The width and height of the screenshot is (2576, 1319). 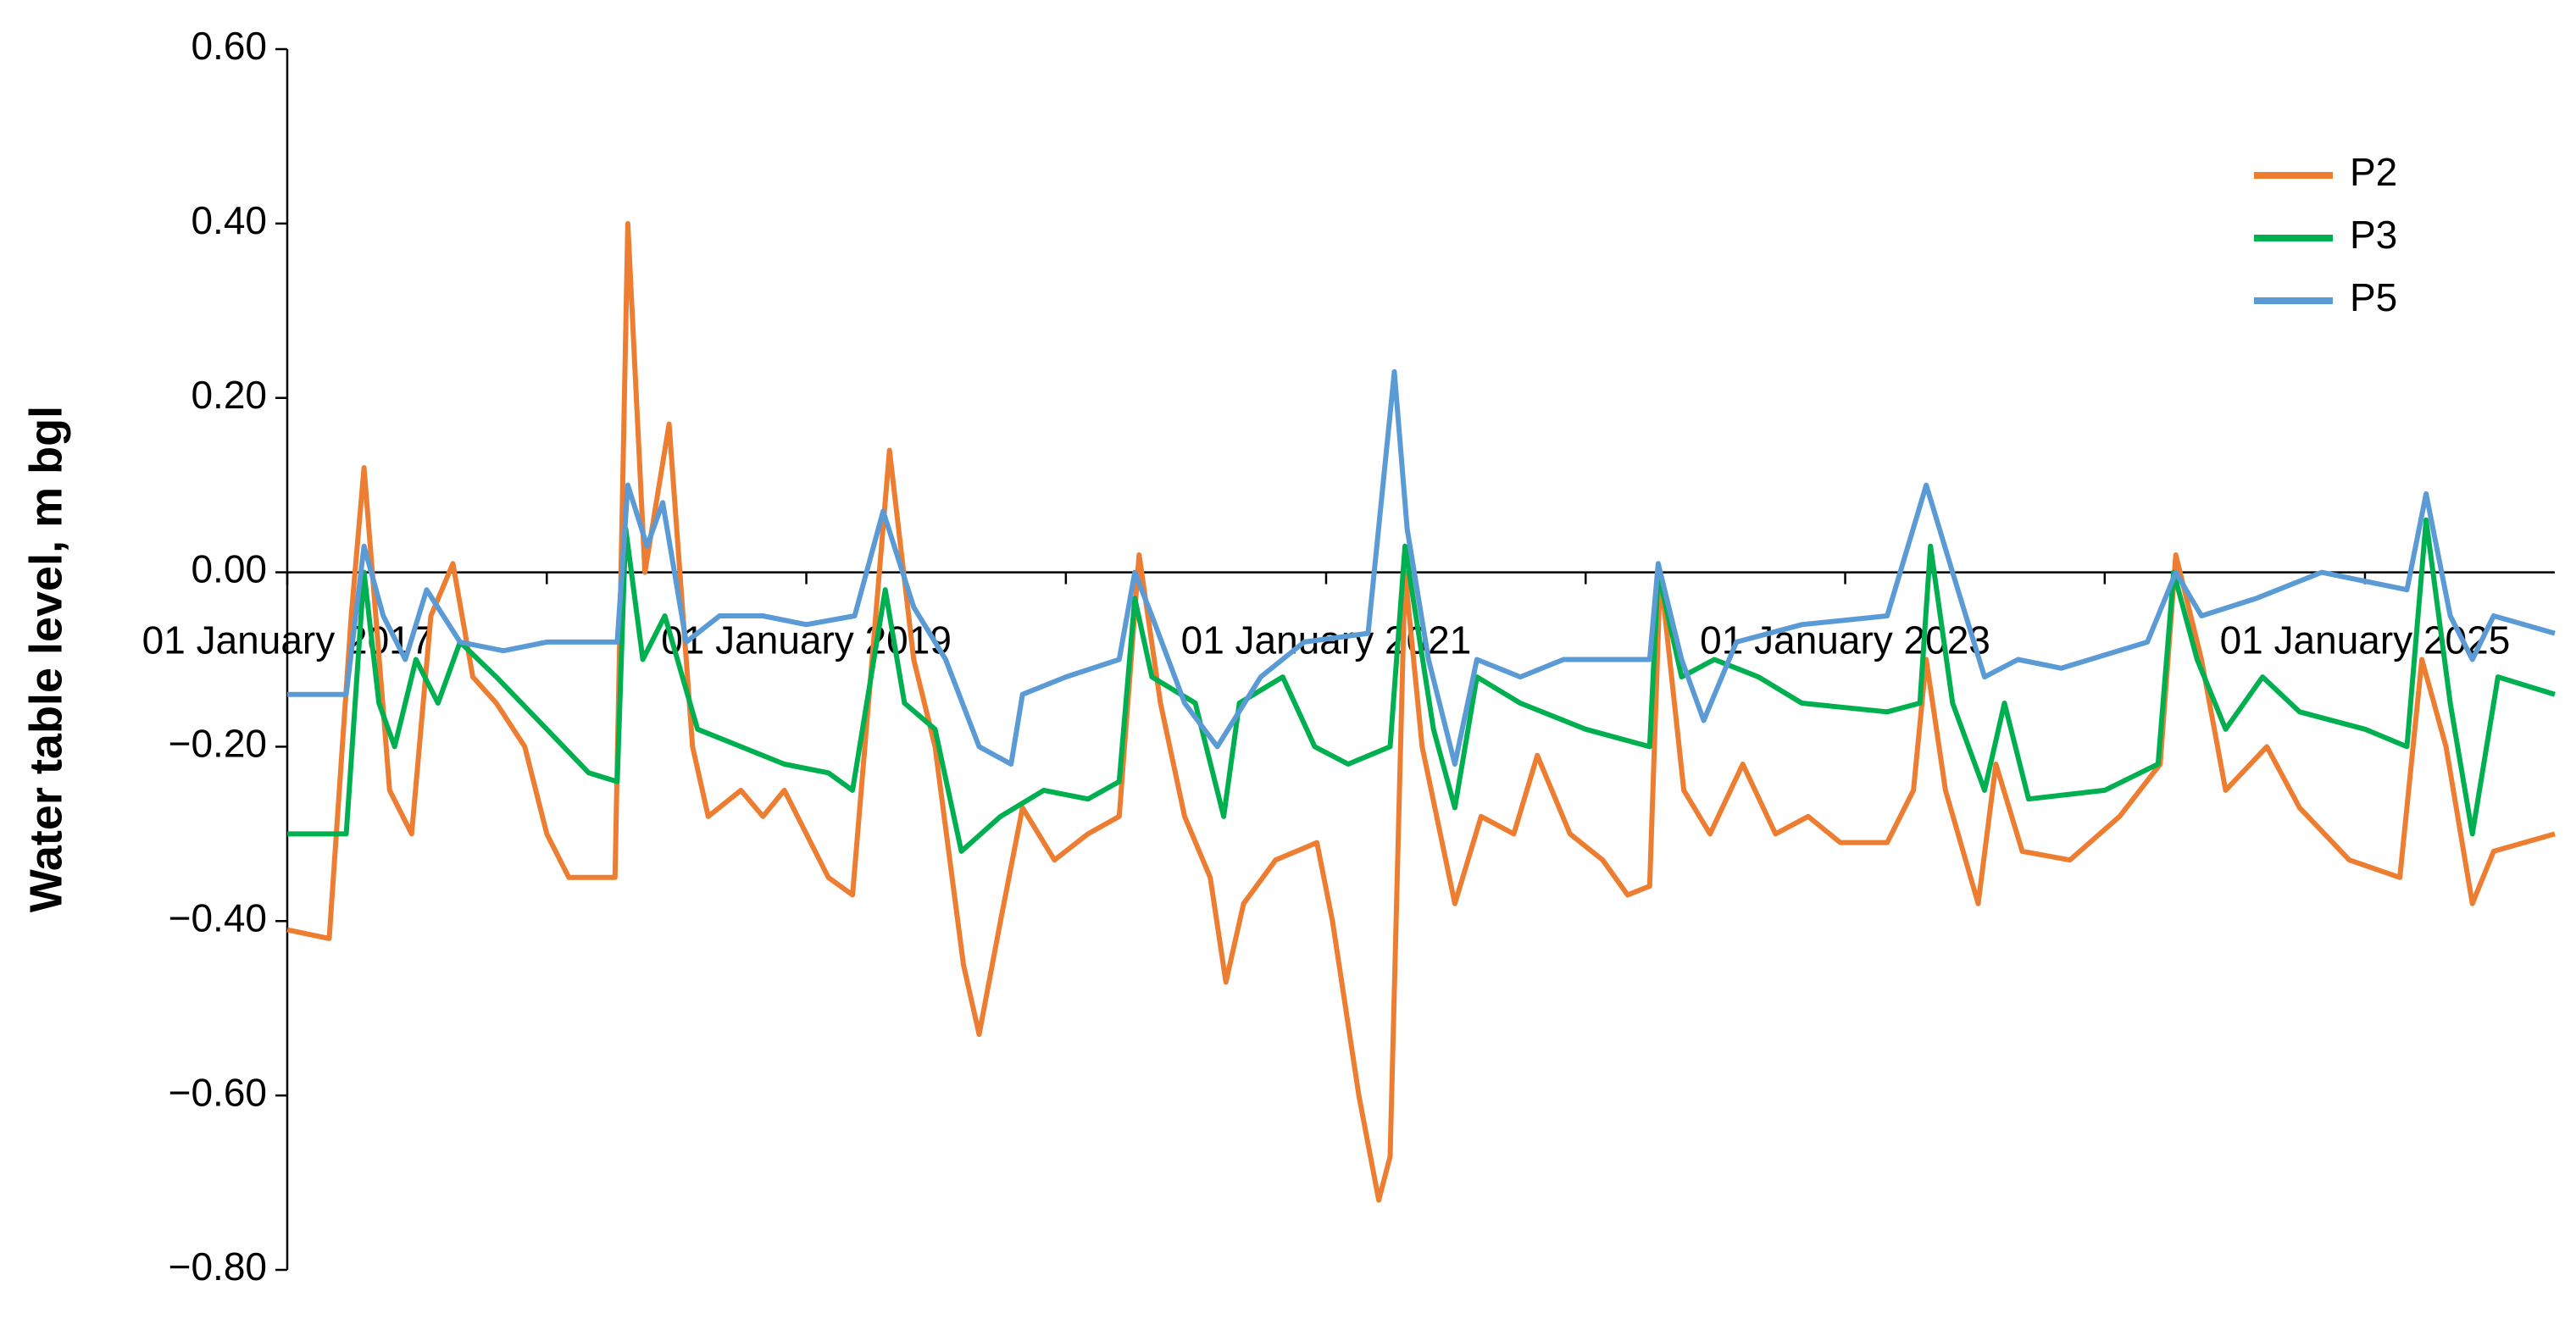 What do you see at coordinates (218, 1266) in the screenshot?
I see `y-tick-label: −0.80` at bounding box center [218, 1266].